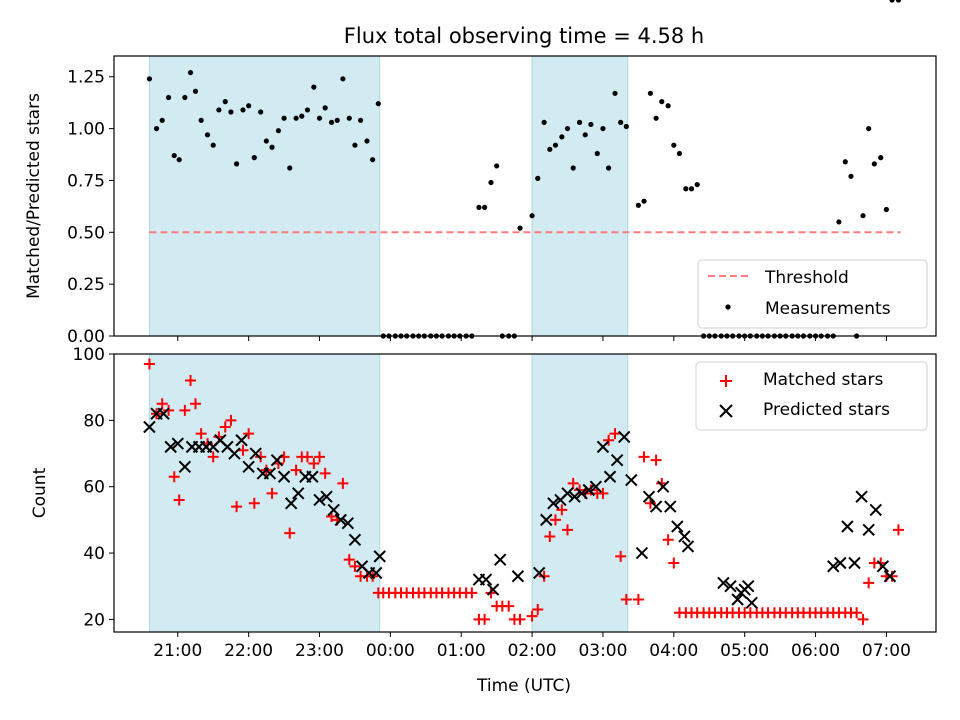 The height and width of the screenshot is (720, 960). Describe the element at coordinates (248, 651) in the screenshot. I see `x-tick-label: 22:00` at that location.